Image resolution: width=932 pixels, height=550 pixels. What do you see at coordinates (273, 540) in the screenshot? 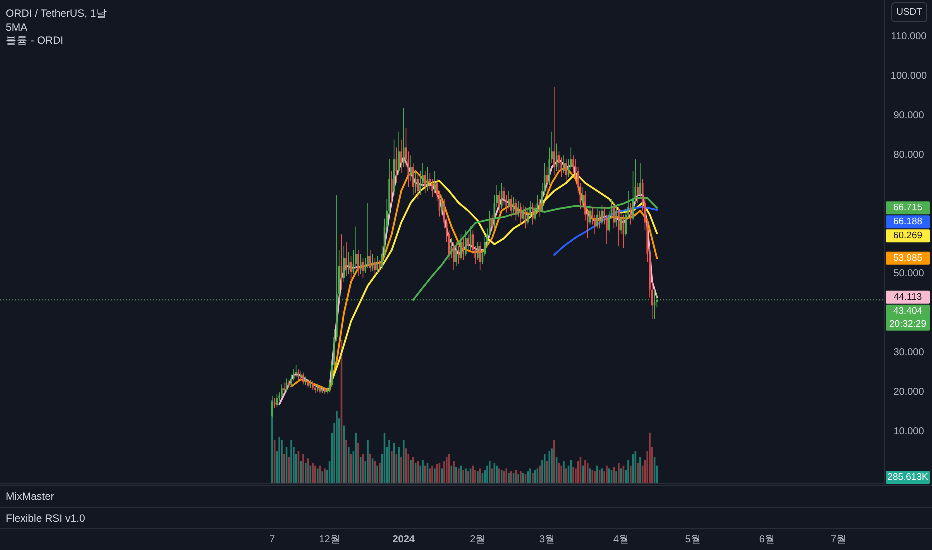
I see `x-tick-label: 7` at bounding box center [273, 540].